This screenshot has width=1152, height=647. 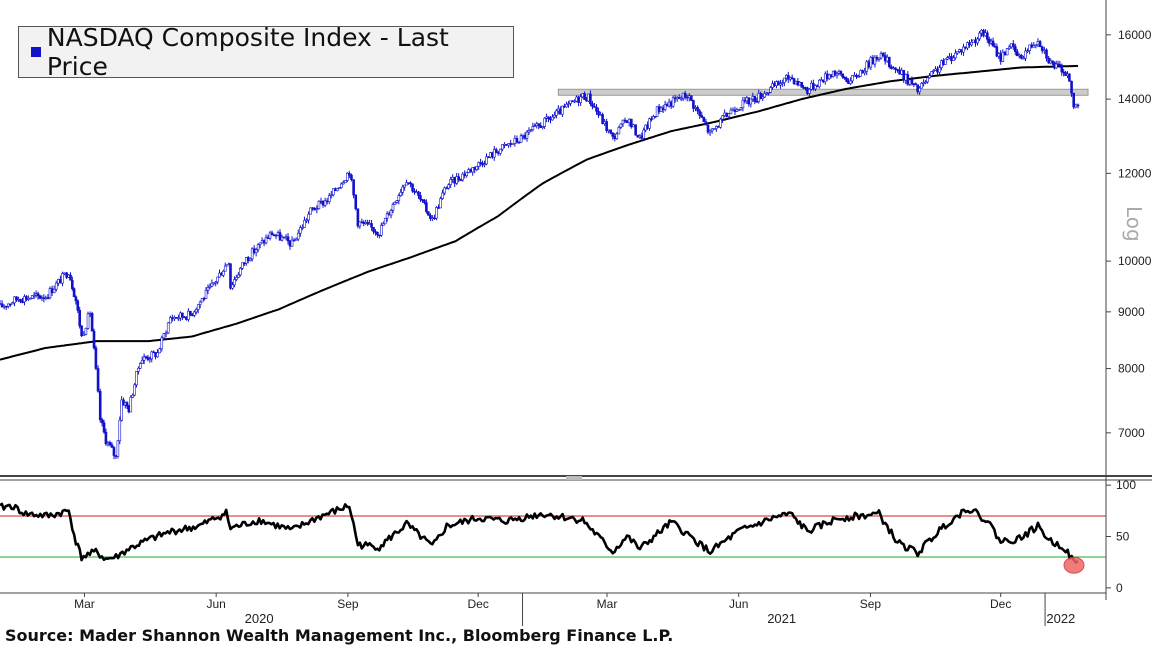 What do you see at coordinates (1135, 35) in the screenshot?
I see `y-tick-label: 16000` at bounding box center [1135, 35].